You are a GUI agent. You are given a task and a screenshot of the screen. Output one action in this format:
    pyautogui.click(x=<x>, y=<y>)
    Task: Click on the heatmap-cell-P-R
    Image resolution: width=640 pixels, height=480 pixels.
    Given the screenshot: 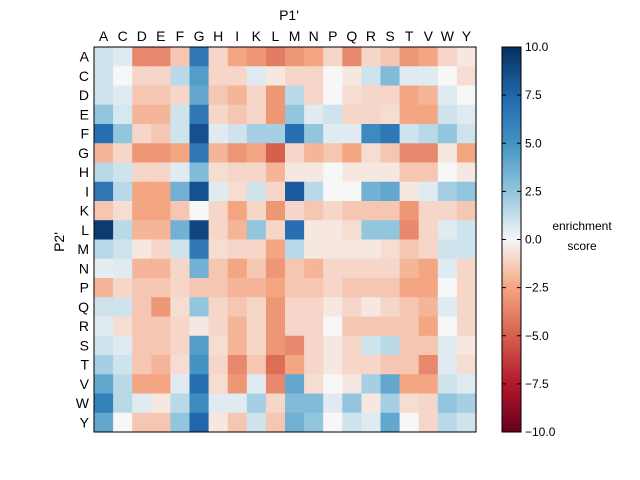 What is the action you would take?
    pyautogui.click(x=371, y=288)
    